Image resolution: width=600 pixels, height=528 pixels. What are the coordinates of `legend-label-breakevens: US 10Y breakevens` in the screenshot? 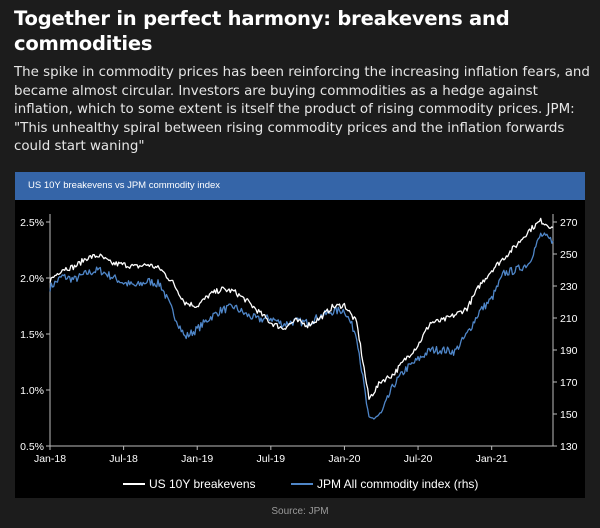 It's located at (202, 484).